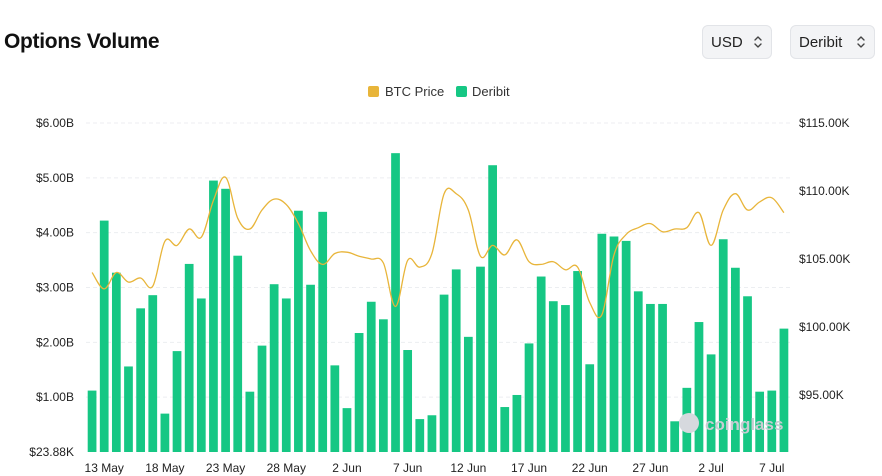  I want to click on x-tick-label: 18 May, so click(164, 468).